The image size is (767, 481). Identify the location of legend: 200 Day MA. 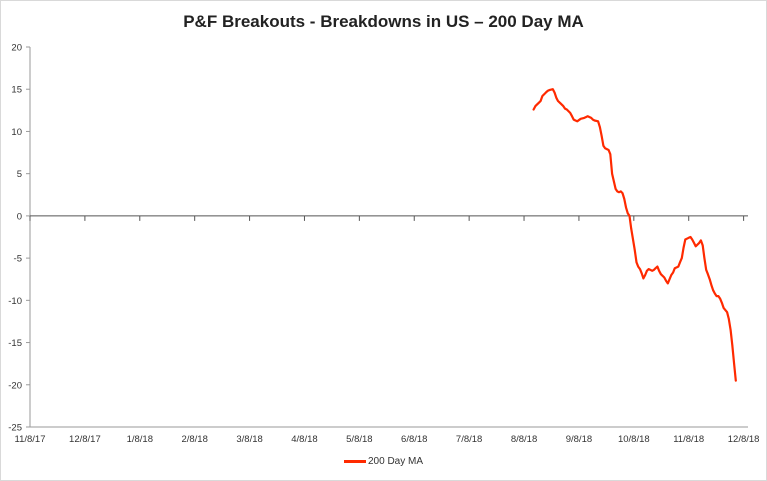
(383, 461).